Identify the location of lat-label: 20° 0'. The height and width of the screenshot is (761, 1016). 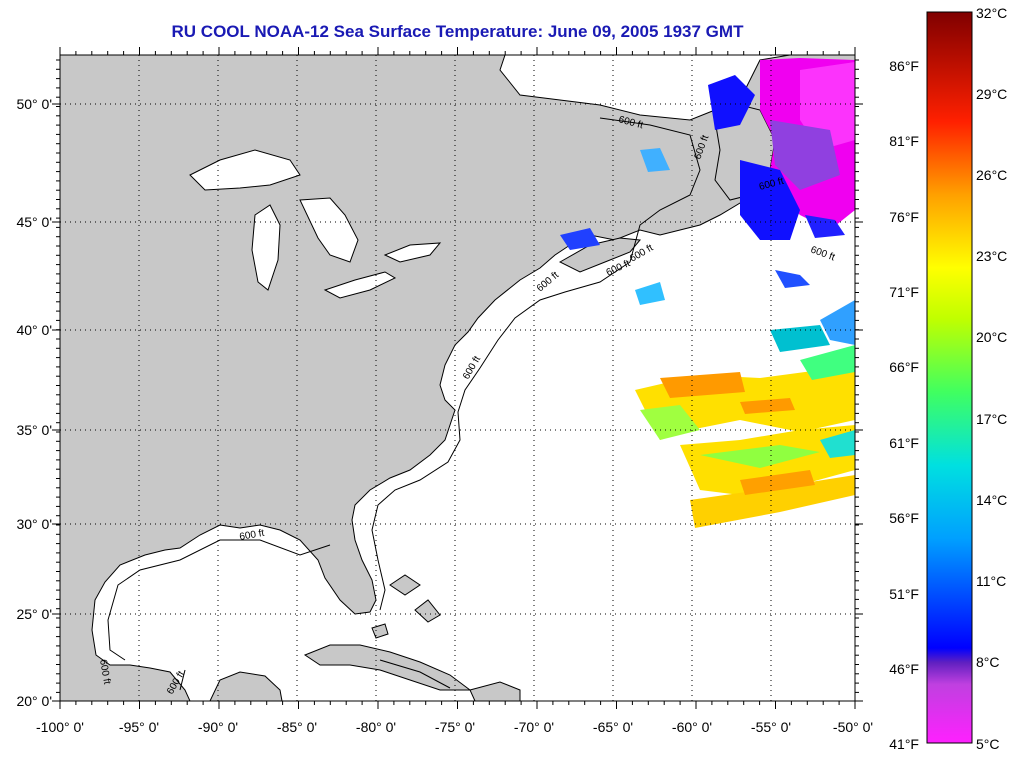
(34, 701).